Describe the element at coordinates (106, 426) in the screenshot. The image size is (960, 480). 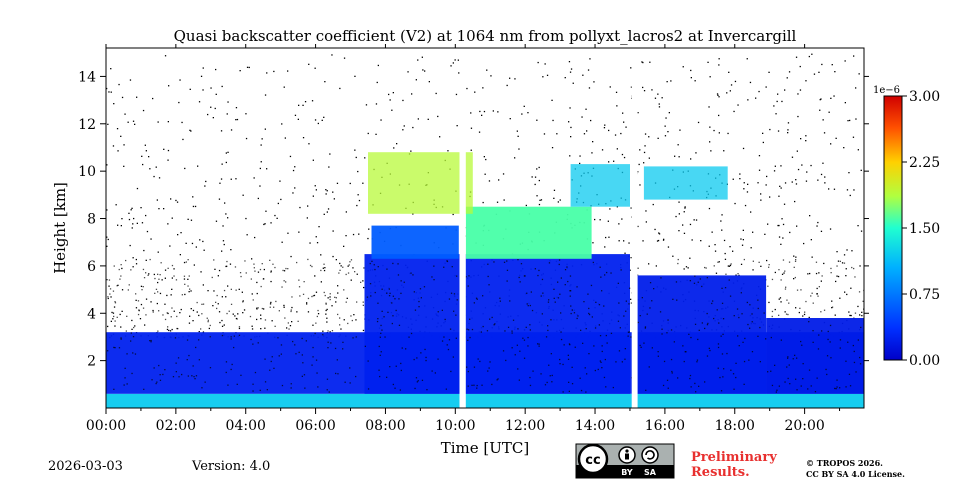
I see `x-tick-label: 00:00` at that location.